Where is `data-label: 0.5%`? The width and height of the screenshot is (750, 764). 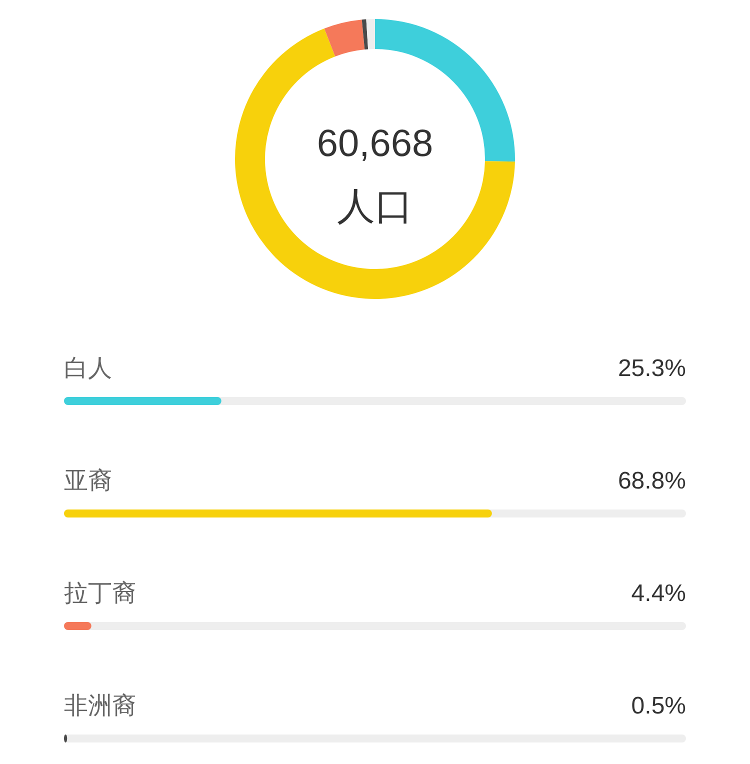 data-label: 0.5% is located at coordinates (658, 706).